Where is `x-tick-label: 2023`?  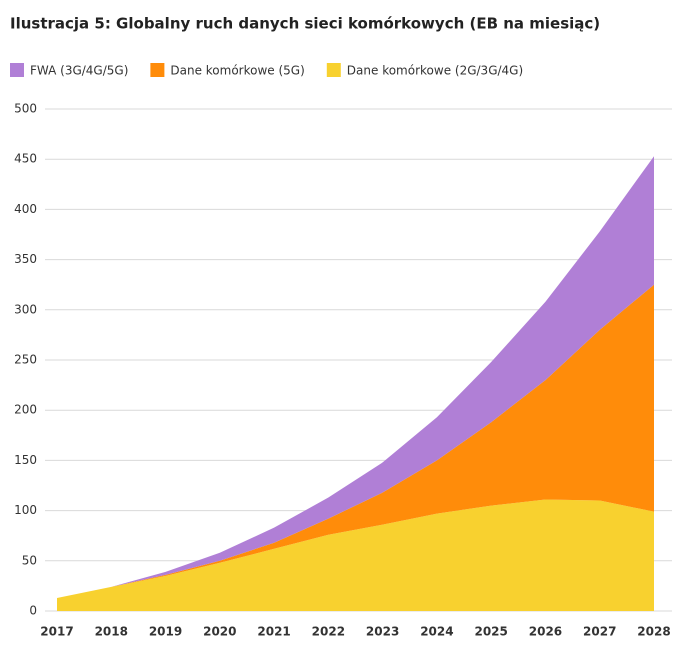
x-tick-label: 2023 is located at coordinates (382, 632).